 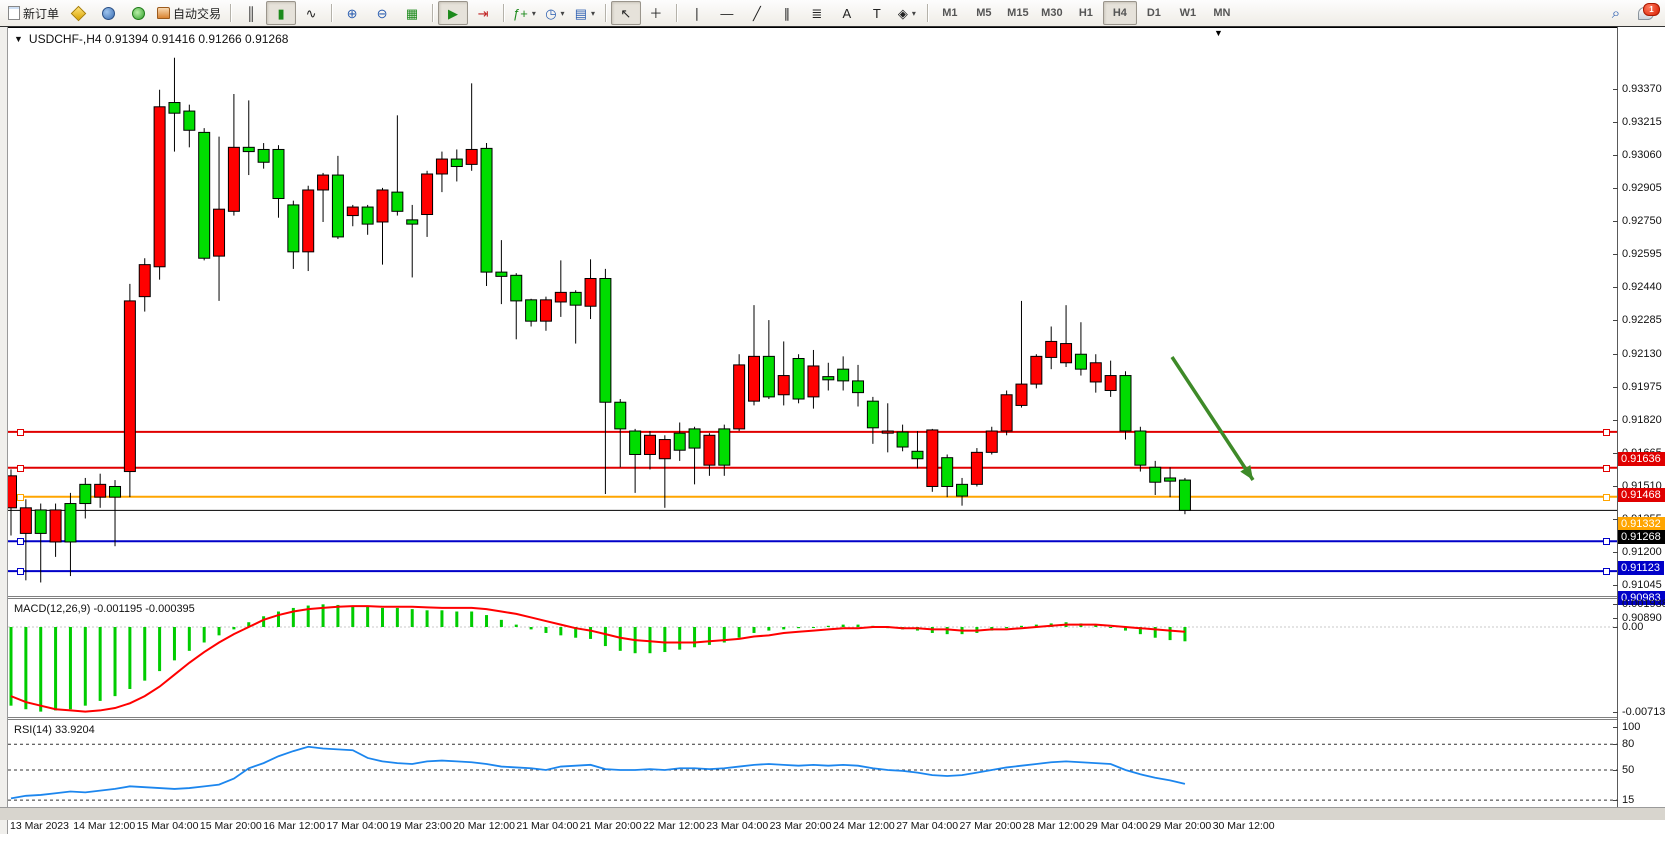 What do you see at coordinates (787, 13) in the screenshot?
I see `channel-button: ∥` at bounding box center [787, 13].